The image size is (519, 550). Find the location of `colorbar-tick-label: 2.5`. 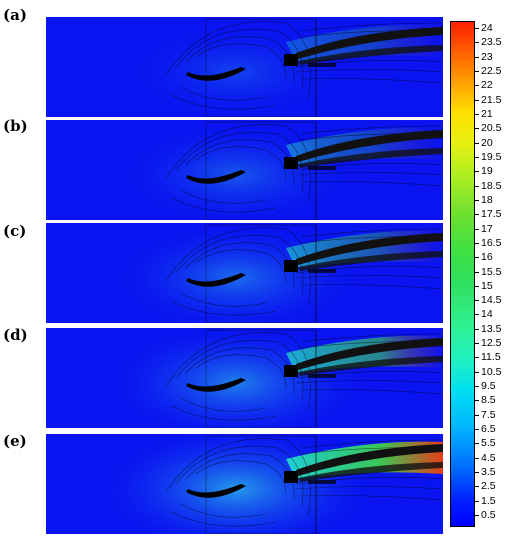

colorbar-tick-label: 2.5 is located at coordinates (488, 486).